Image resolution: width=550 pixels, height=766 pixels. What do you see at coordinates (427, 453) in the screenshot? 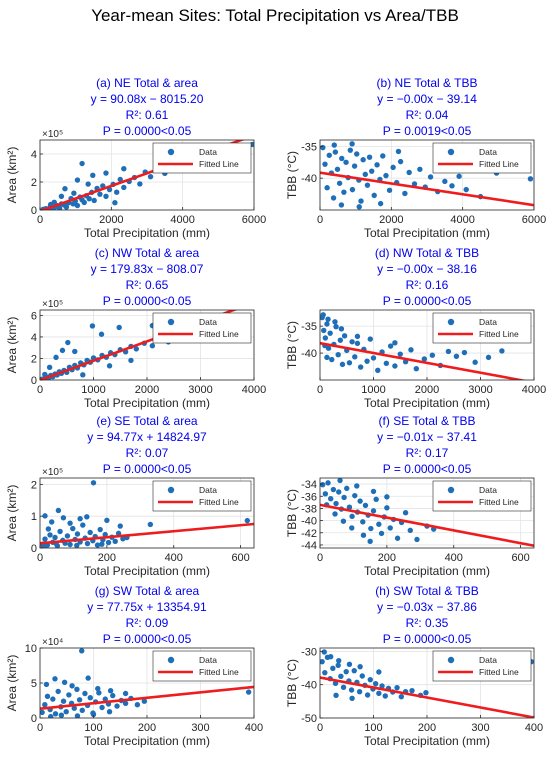
I see `subplot-title-line: R²: 0.17` at bounding box center [427, 453].